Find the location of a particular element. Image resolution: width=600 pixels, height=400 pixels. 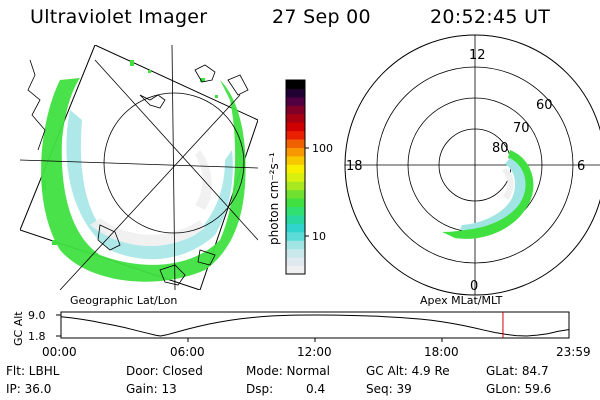

colorbar-unit: photon cm⁻²s⁻¹ is located at coordinates (274, 198).